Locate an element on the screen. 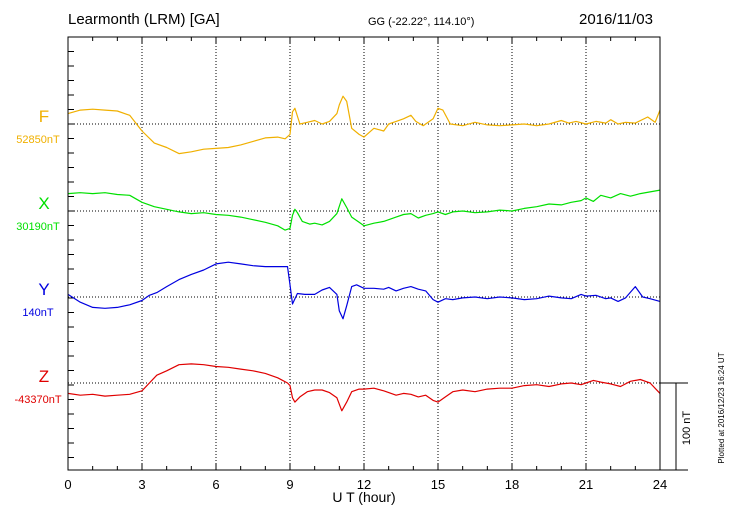  series-line-z is located at coordinates (364, 387).